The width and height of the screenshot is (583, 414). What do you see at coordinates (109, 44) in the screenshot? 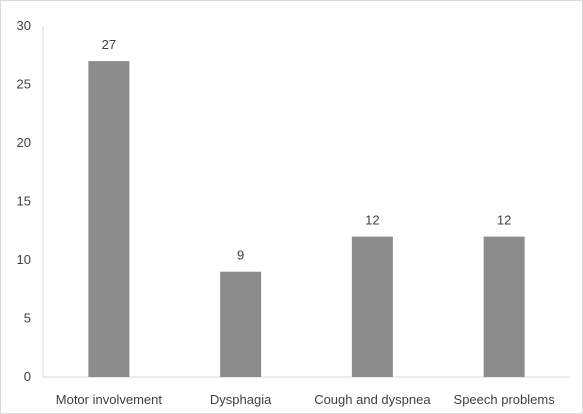
I see `data-label: 27` at bounding box center [109, 44].